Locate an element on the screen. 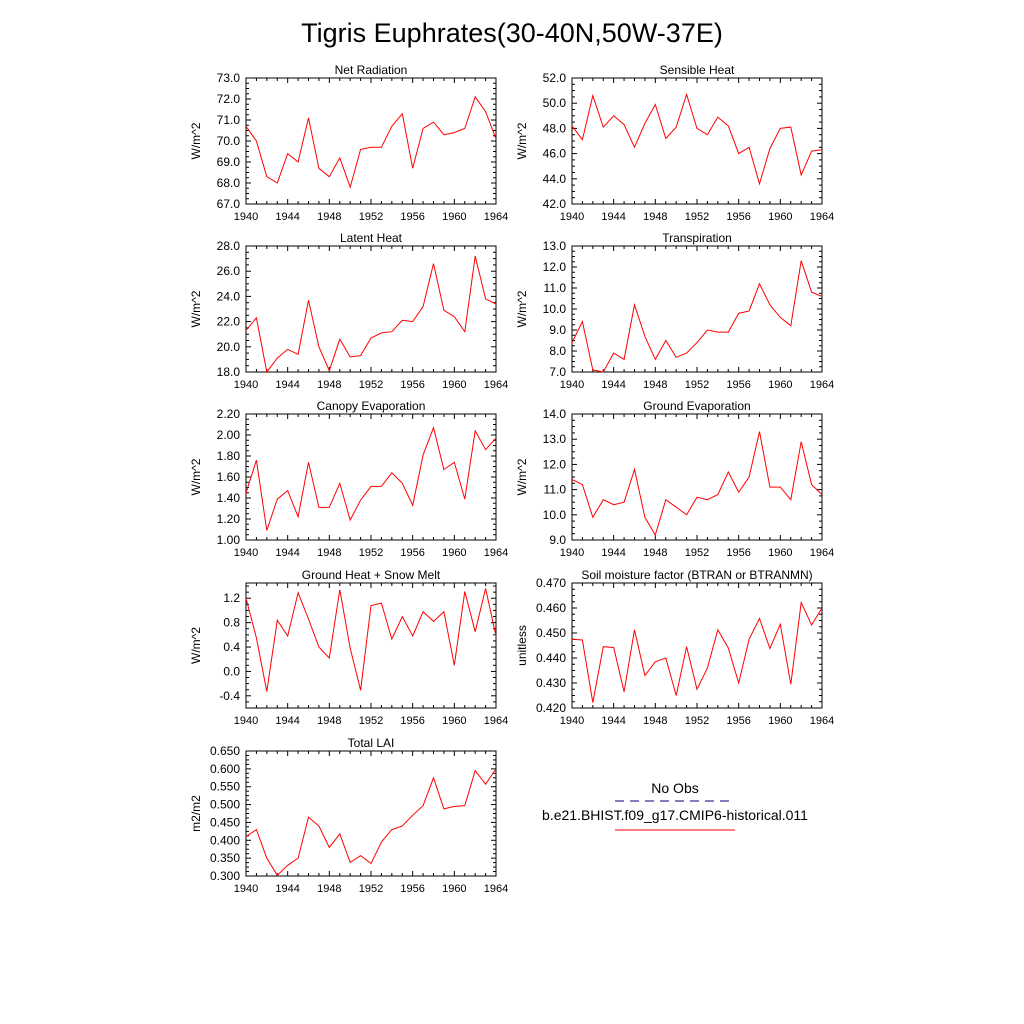  y-tick-label: 71.0 is located at coordinates (229, 120).